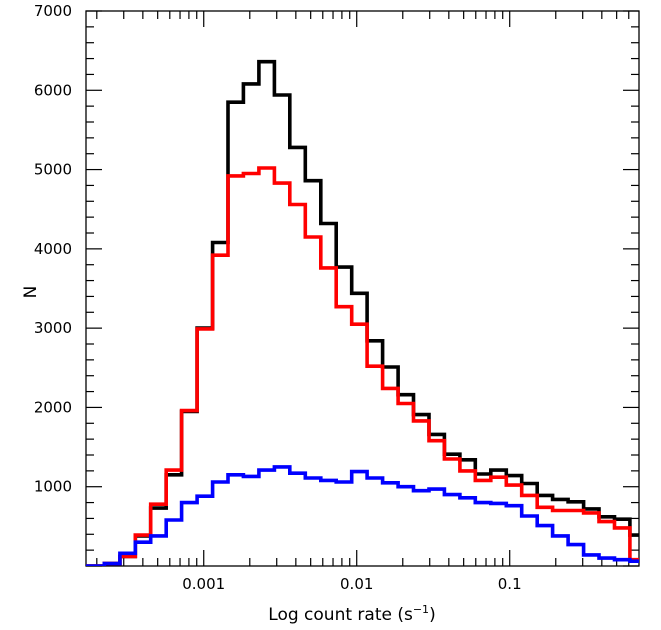 This screenshot has height=630, width=661. What do you see at coordinates (356, 584) in the screenshot?
I see `x-tick-label: 0.01` at bounding box center [356, 584].